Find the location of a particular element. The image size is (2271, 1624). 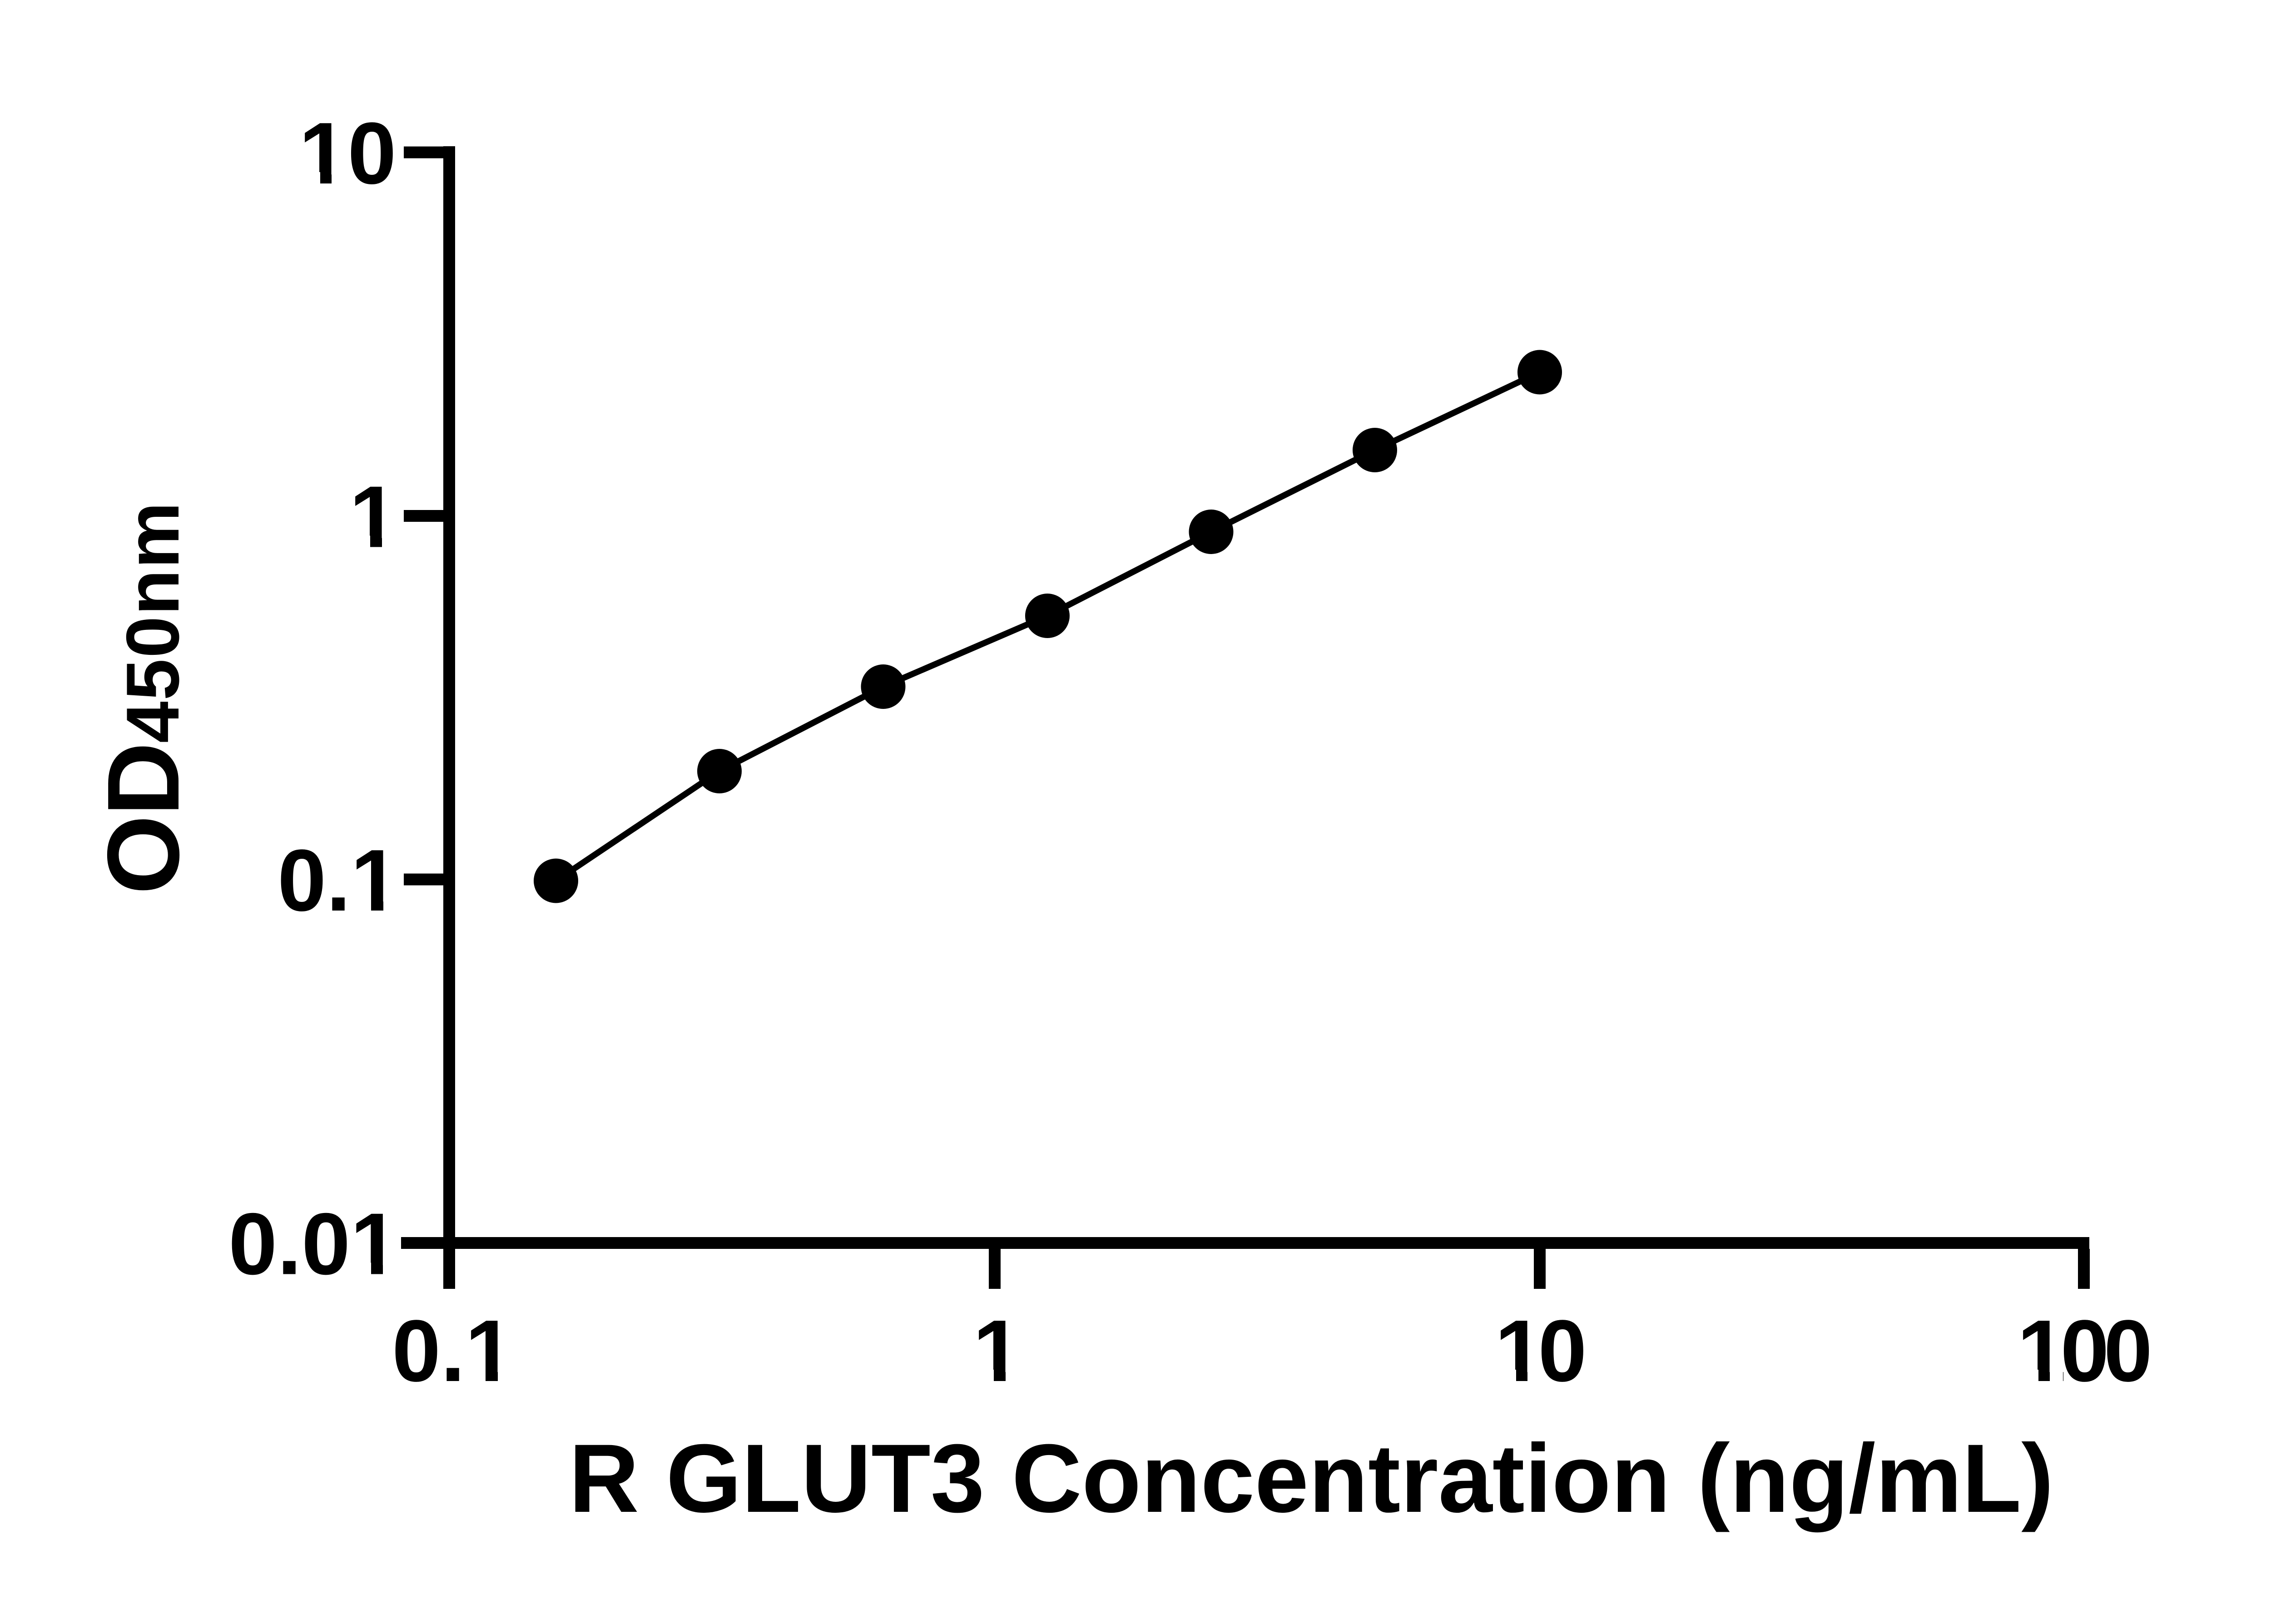

svg-text: 100 is located at coordinates (2083, 1351).